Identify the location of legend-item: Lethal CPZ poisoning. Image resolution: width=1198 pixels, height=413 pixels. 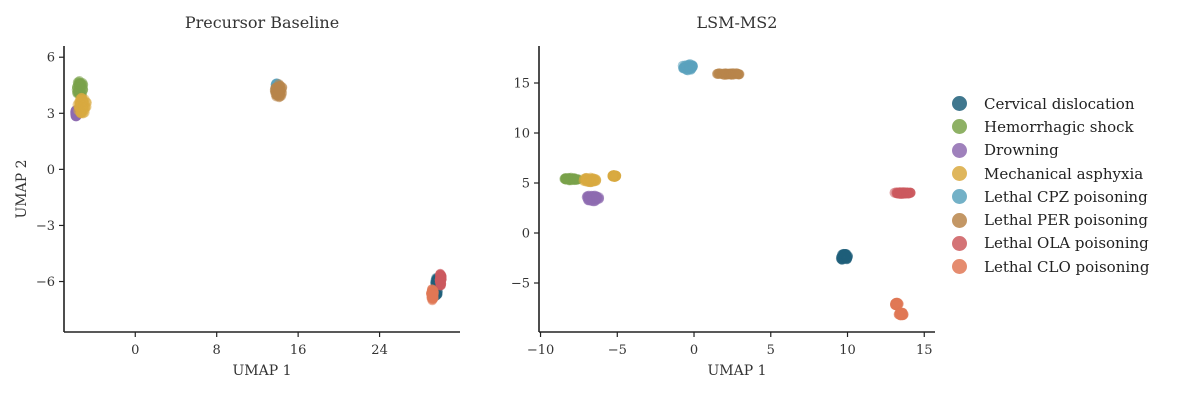
(1050, 196).